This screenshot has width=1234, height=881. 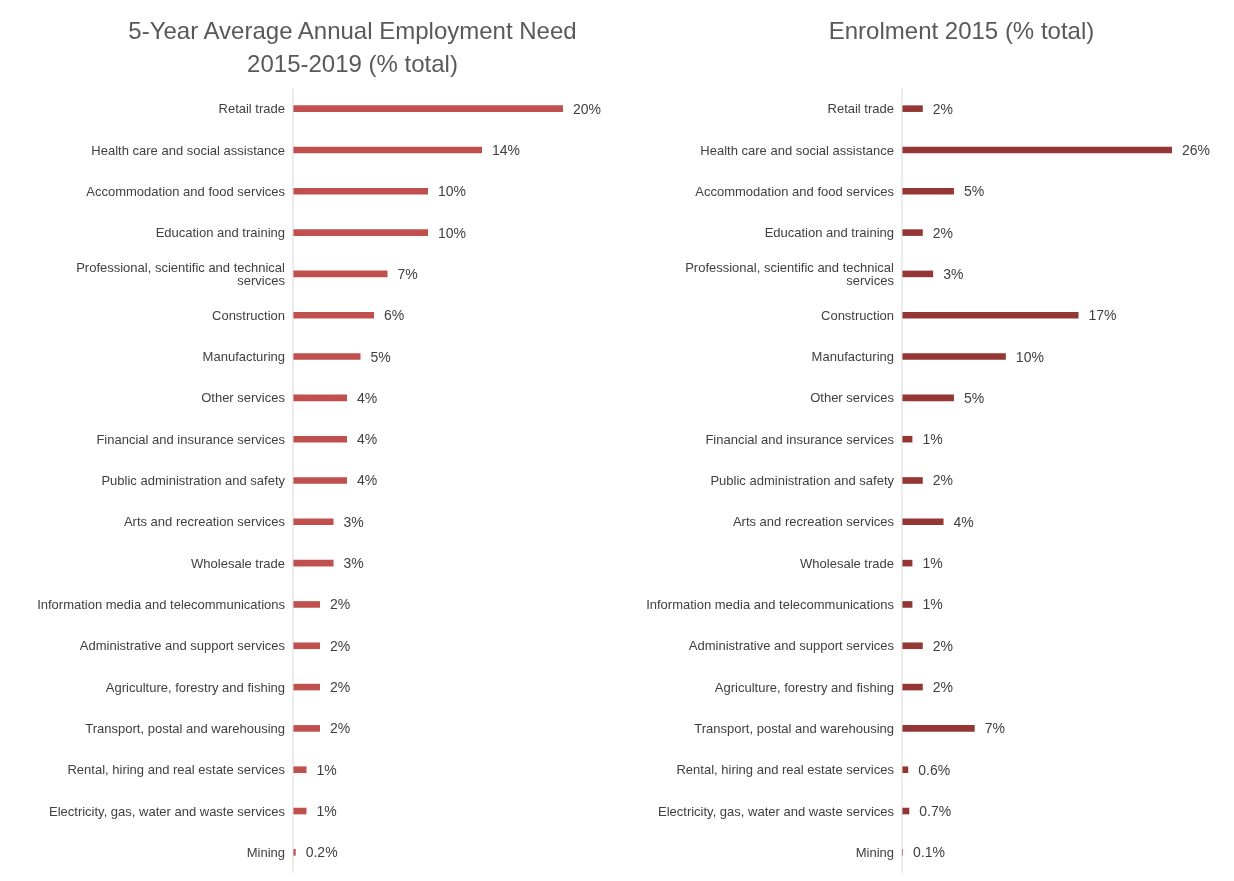 I want to click on data-label: 0.7%, so click(x=935, y=811).